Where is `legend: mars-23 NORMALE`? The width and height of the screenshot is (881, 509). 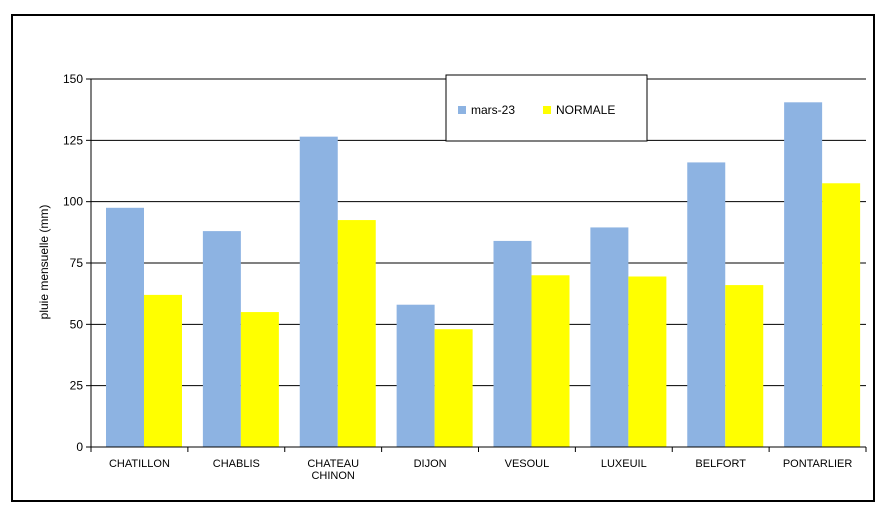
legend: mars-23 NORMALE is located at coordinates (546, 108).